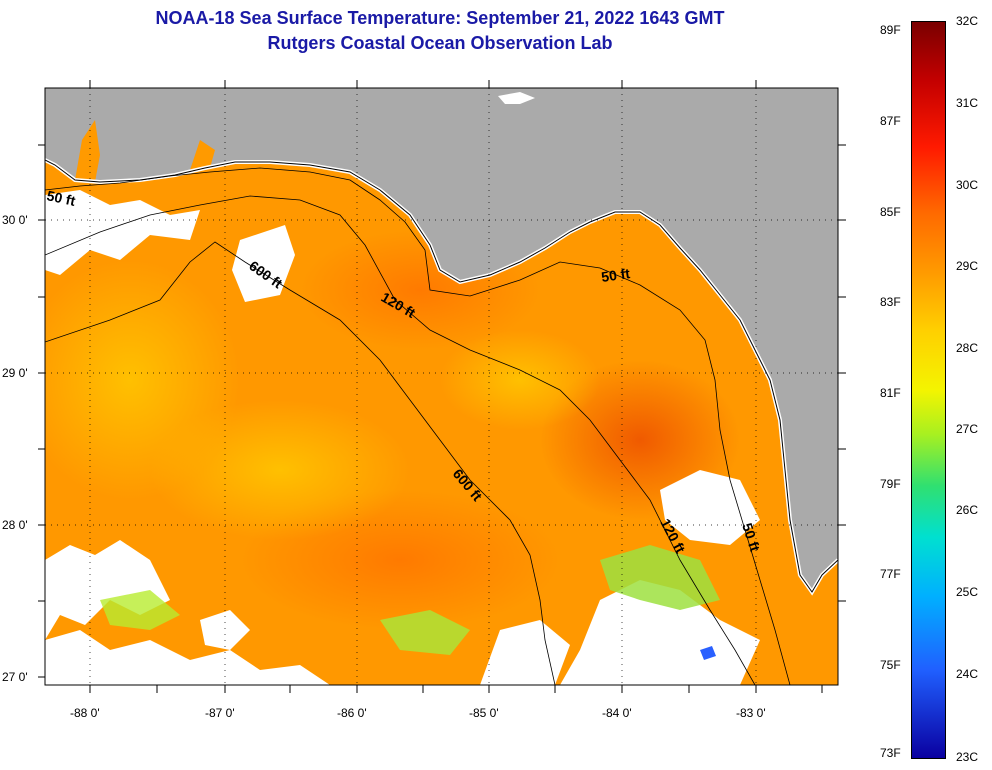  I want to click on colorbar-c-label: 29C, so click(967, 266).